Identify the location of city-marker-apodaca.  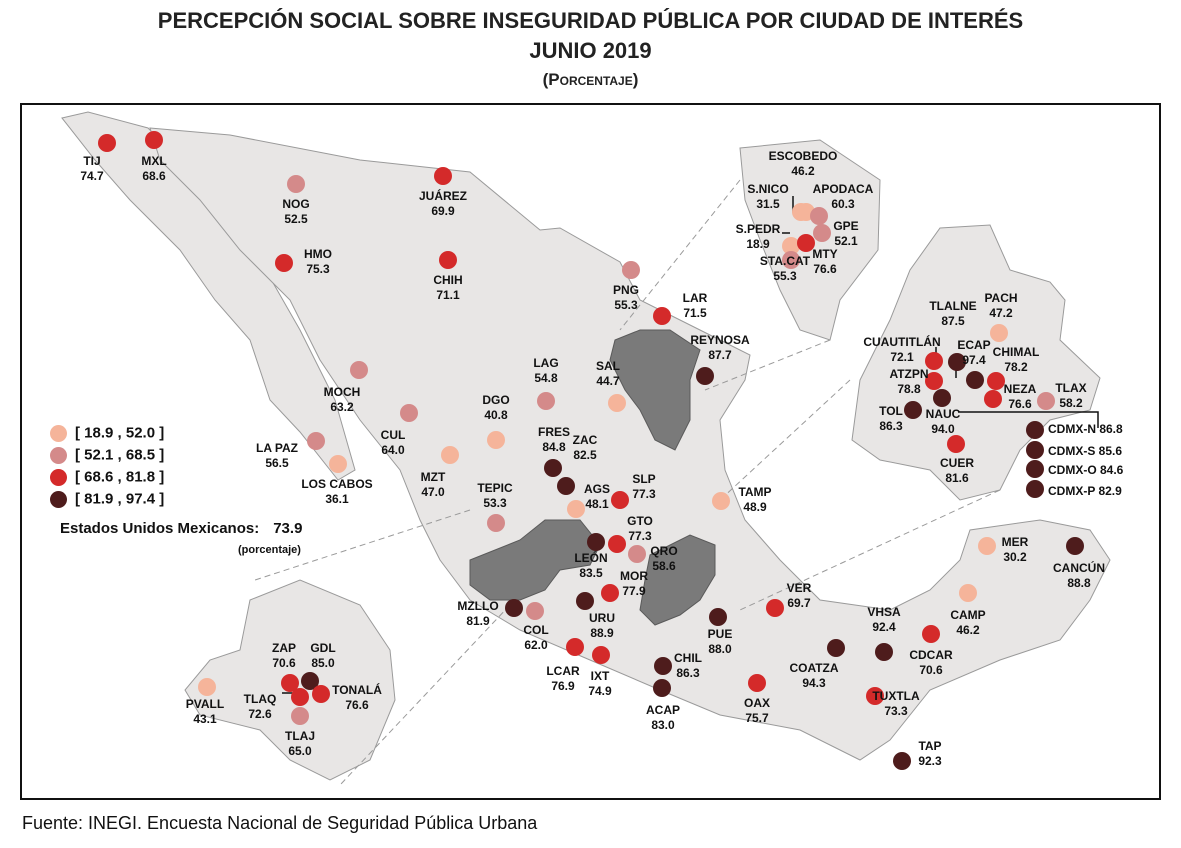
(819, 216).